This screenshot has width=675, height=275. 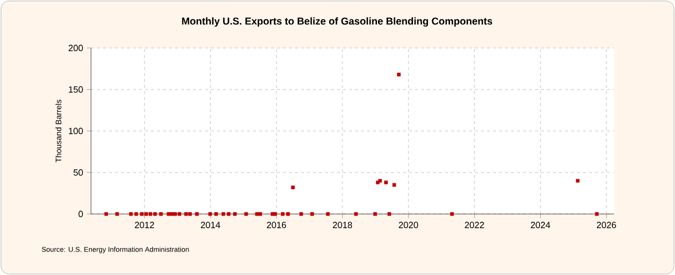 What do you see at coordinates (144, 225) in the screenshot?
I see `x-tick-label: 2012` at bounding box center [144, 225].